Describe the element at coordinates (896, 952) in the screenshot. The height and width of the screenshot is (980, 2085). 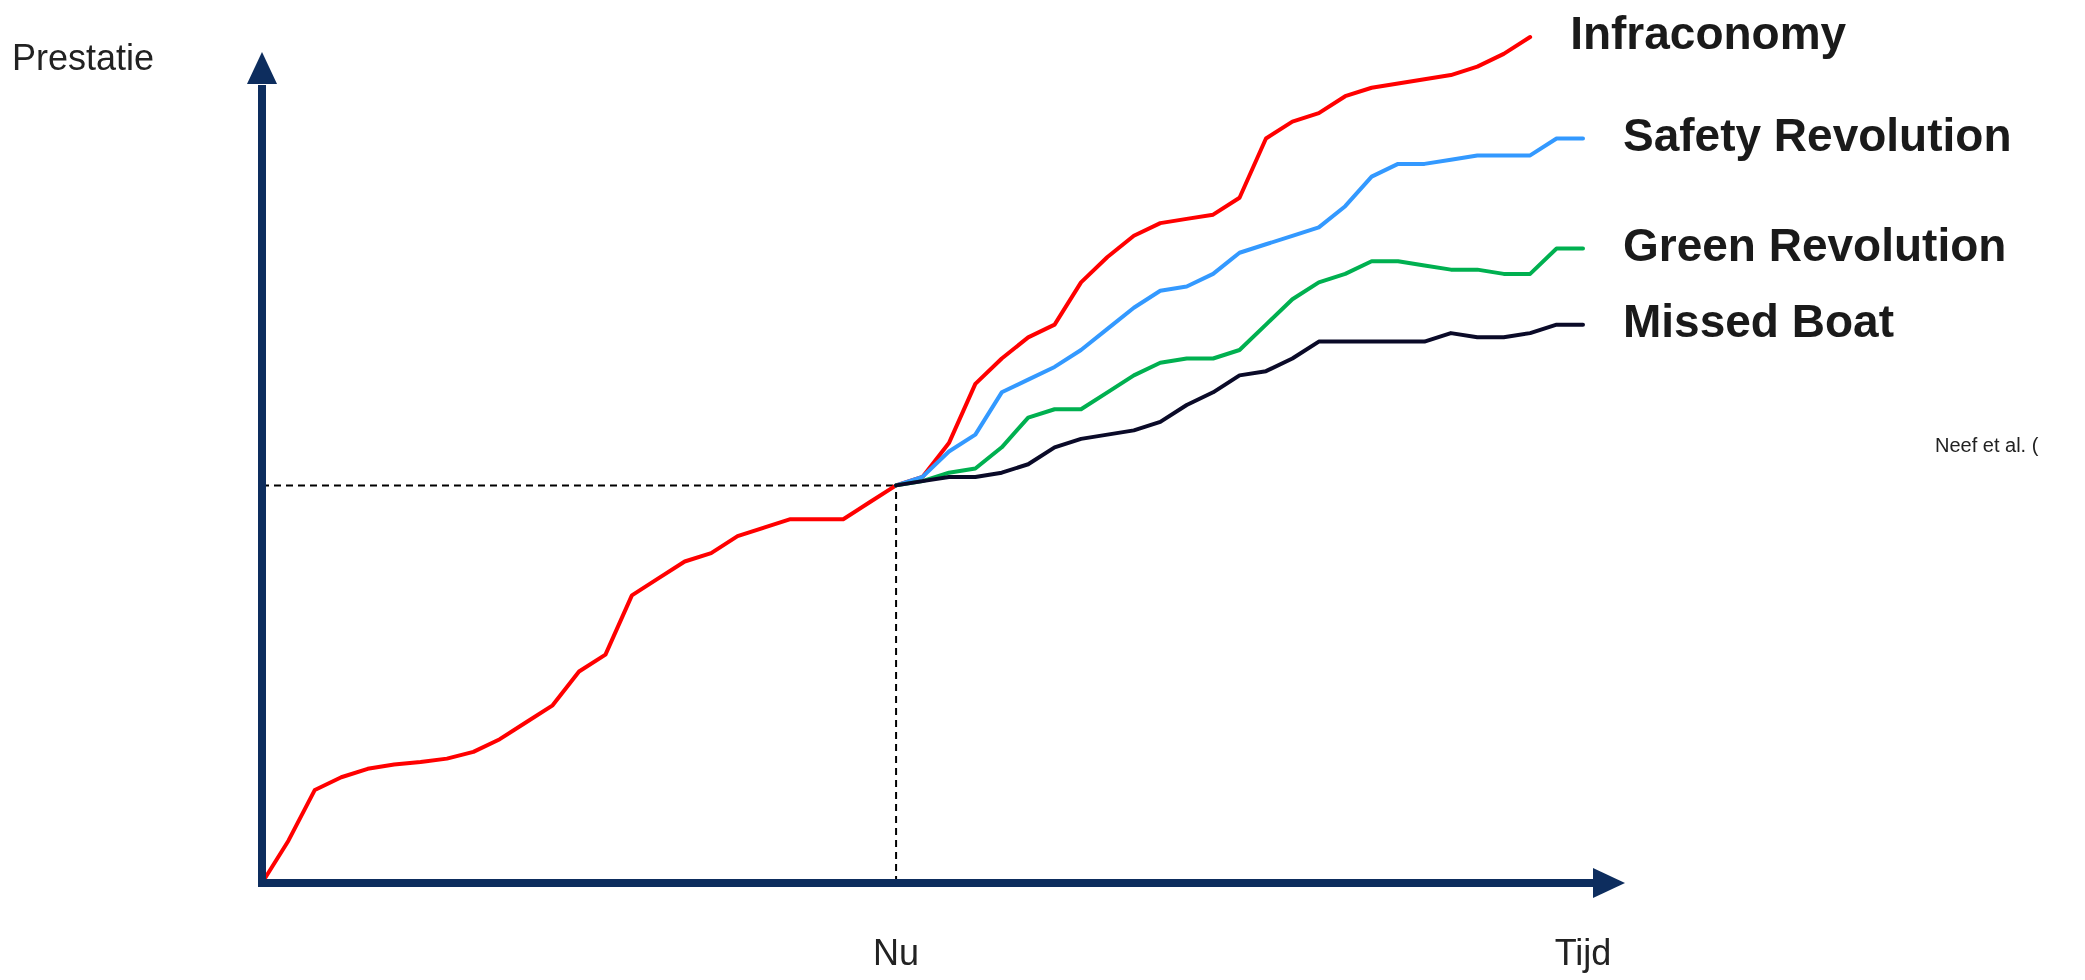
I see `x-tick-label: Nu` at that location.